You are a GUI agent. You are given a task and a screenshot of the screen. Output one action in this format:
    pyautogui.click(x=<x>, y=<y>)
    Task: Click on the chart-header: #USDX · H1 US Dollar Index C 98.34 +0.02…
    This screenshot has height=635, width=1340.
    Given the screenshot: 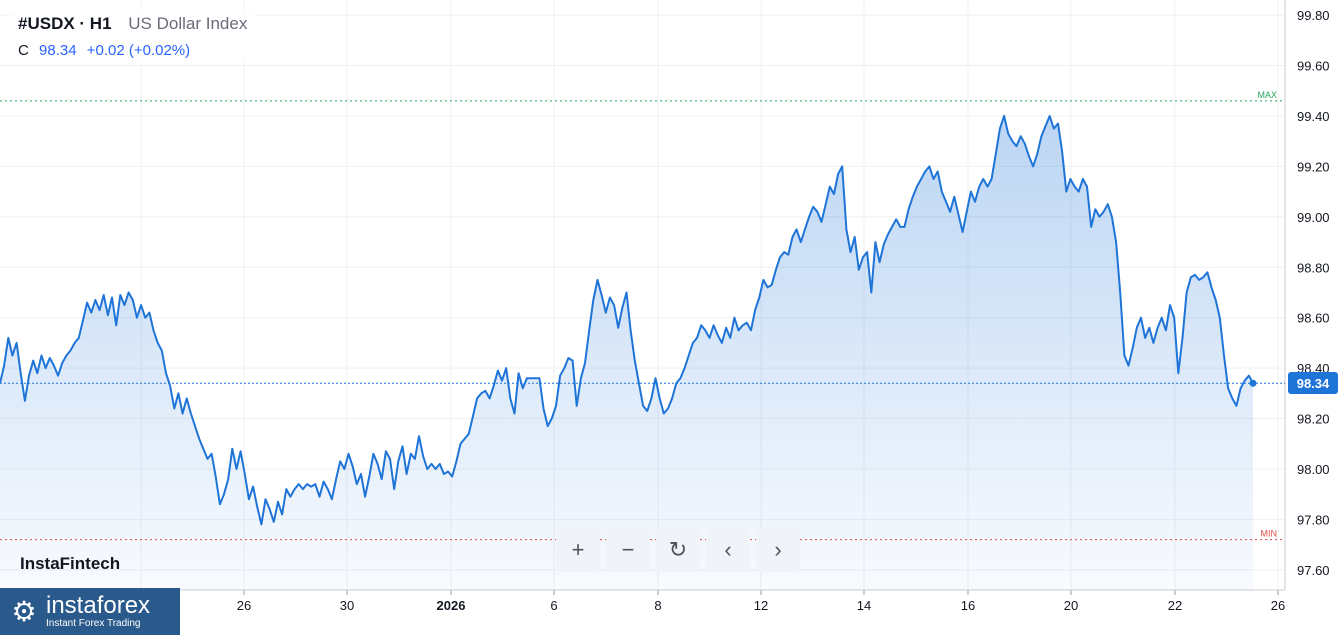 What is the action you would take?
    pyautogui.click(x=133, y=36)
    